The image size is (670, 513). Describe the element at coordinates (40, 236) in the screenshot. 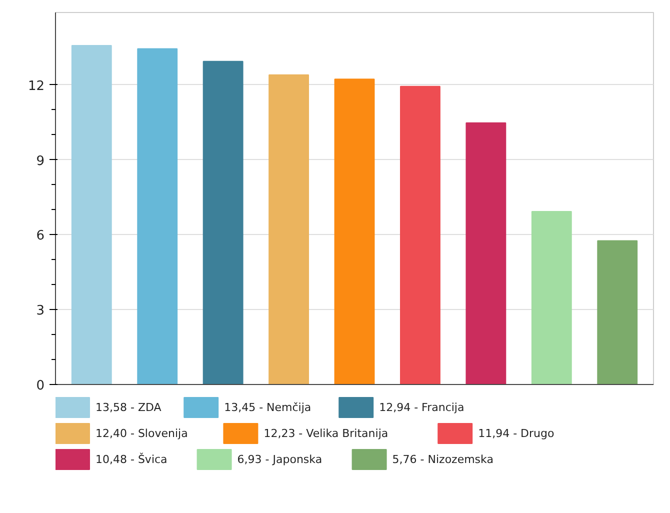

I see `y-tick-label: 6` at that location.